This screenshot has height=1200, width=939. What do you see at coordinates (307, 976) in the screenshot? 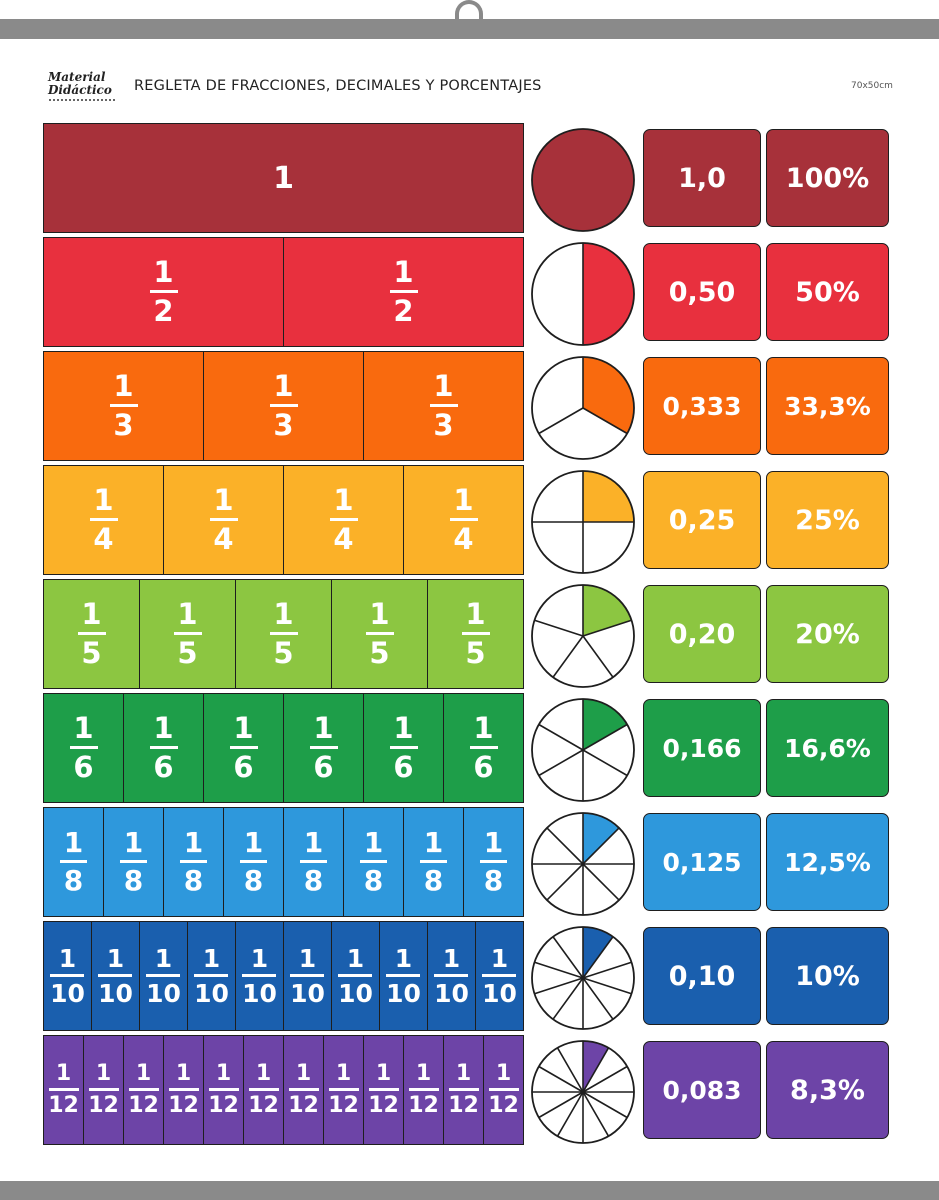
I see `fraction-piece: 1 10` at bounding box center [307, 976].